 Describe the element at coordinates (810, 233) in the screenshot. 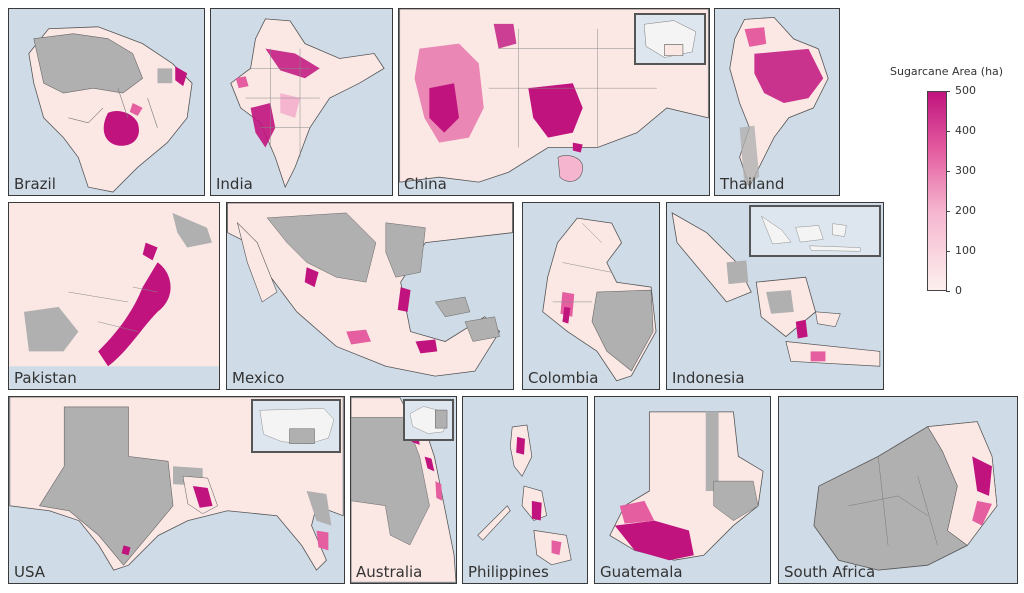

I see `indonesia-locator-map` at that location.